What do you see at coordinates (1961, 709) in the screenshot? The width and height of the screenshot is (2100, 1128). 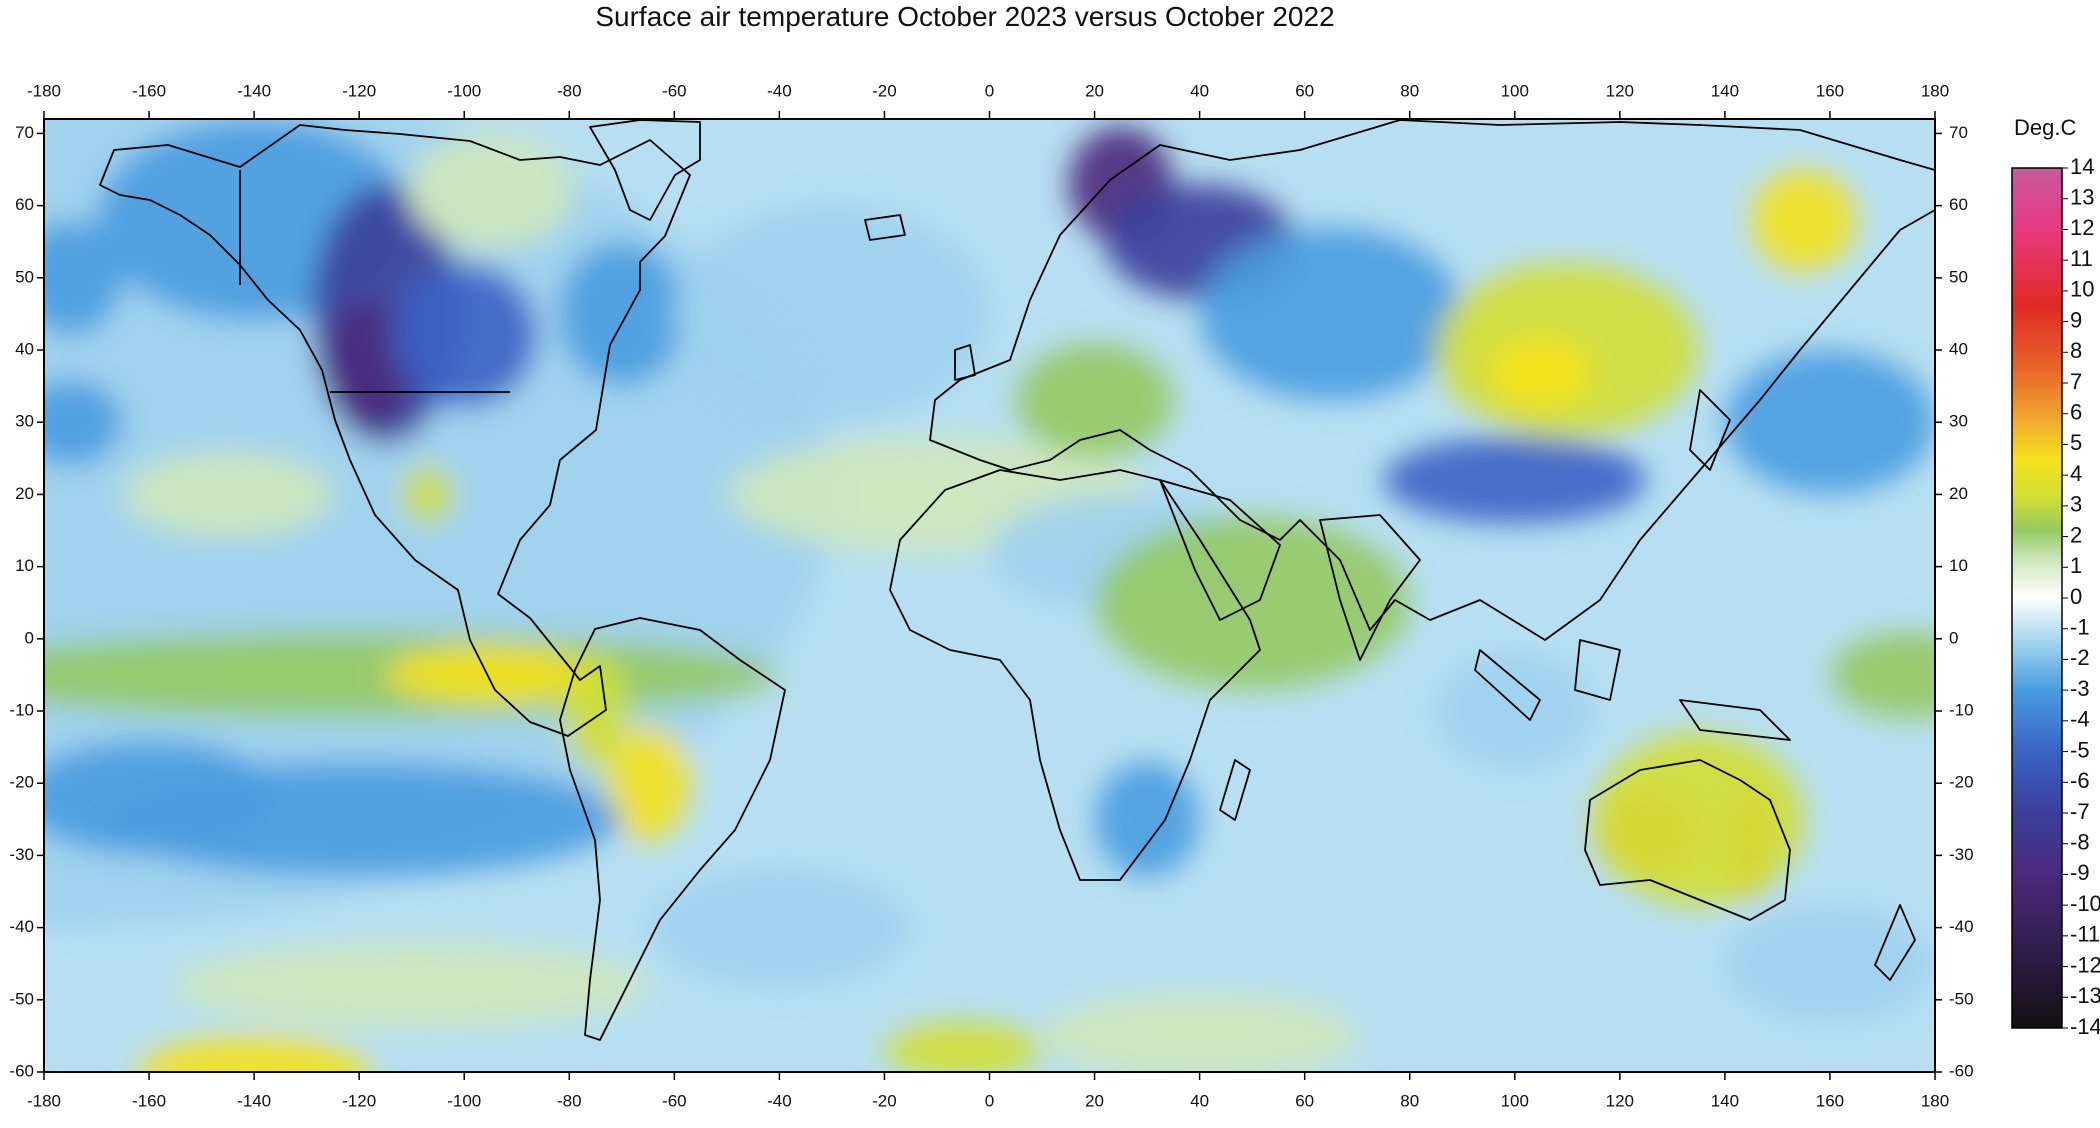 I see `y-tick-label-right: -10` at bounding box center [1961, 709].